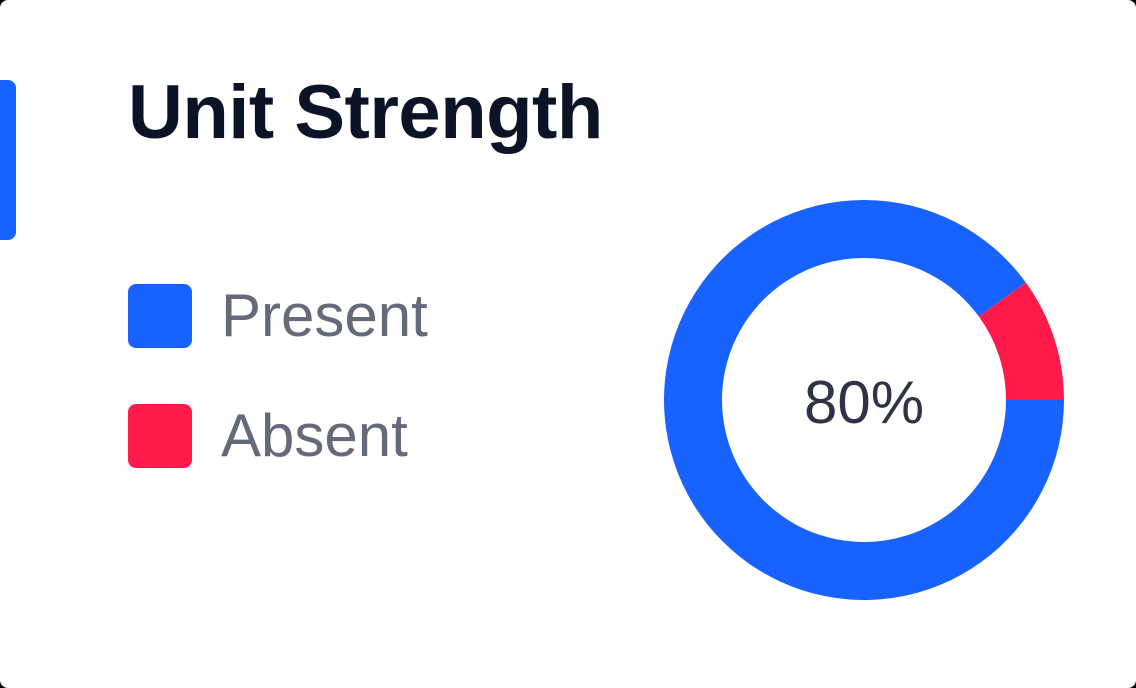  What do you see at coordinates (1021, 341) in the screenshot?
I see `donut-slice-absent` at bounding box center [1021, 341].